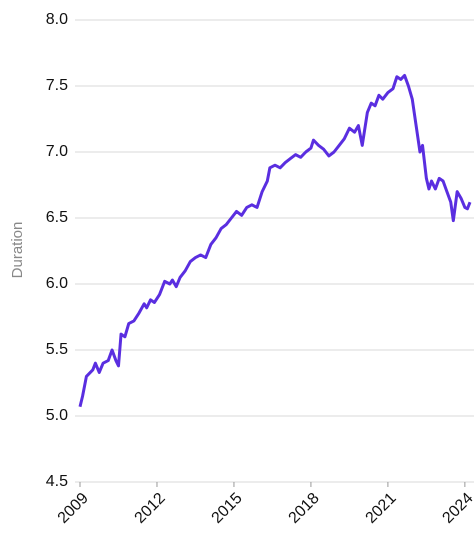 The height and width of the screenshot is (544, 474). Describe the element at coordinates (57, 283) in the screenshot. I see `y-tick-label: 6.0` at that location.